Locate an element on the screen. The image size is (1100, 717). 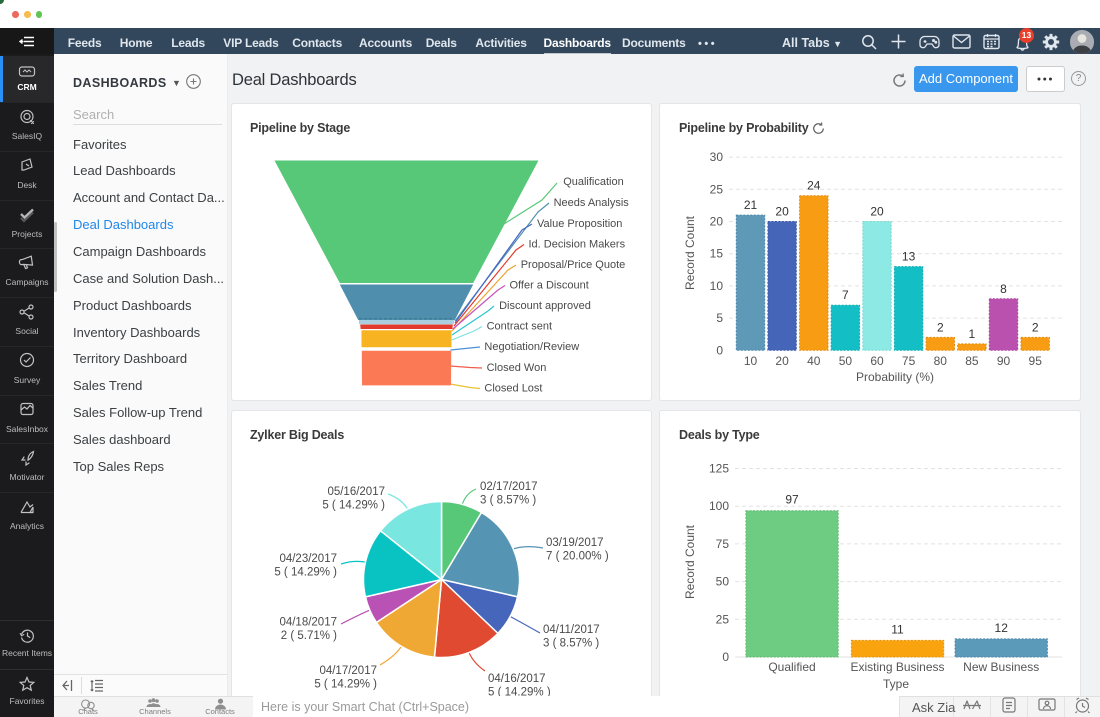
svg-text: Contract sent is located at coordinates (519, 327).